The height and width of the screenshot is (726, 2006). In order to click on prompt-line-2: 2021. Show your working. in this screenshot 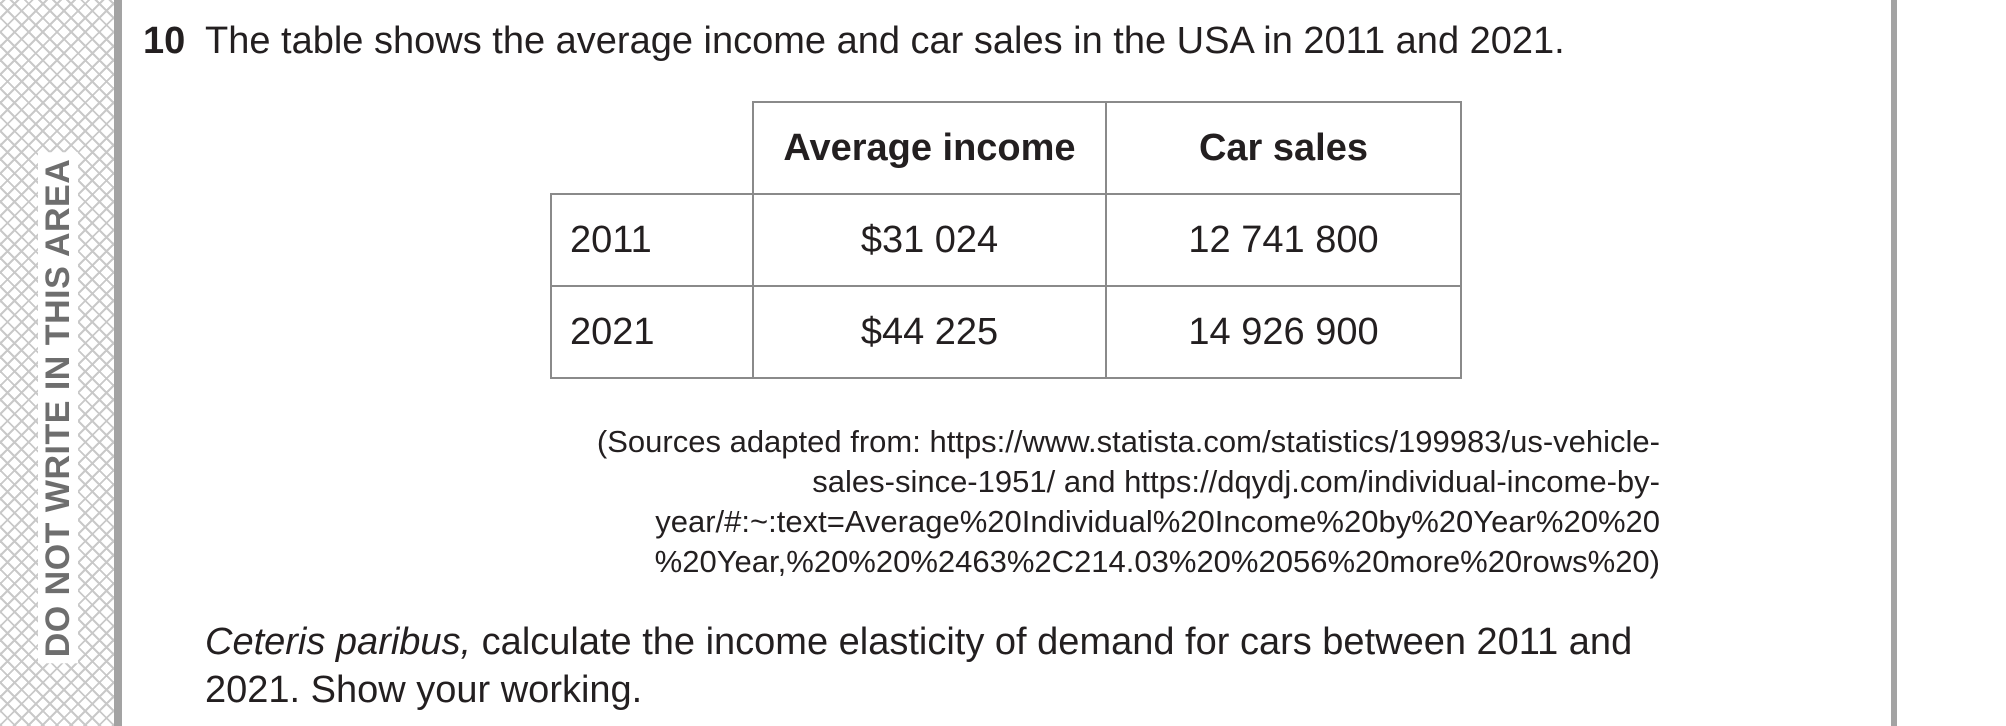, I will do `click(424, 690)`.